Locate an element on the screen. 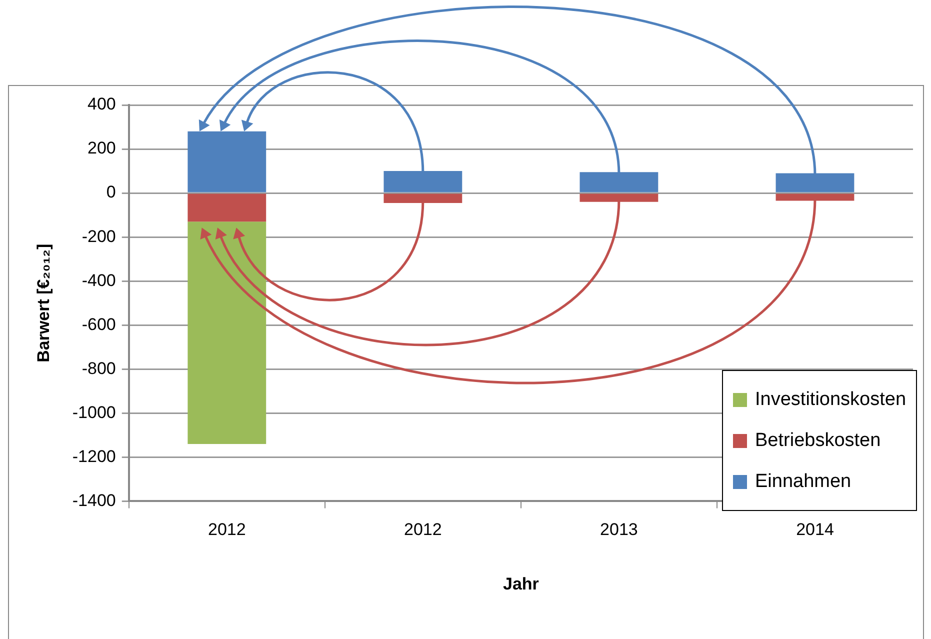  x-tick-label: 2014 is located at coordinates (815, 530).